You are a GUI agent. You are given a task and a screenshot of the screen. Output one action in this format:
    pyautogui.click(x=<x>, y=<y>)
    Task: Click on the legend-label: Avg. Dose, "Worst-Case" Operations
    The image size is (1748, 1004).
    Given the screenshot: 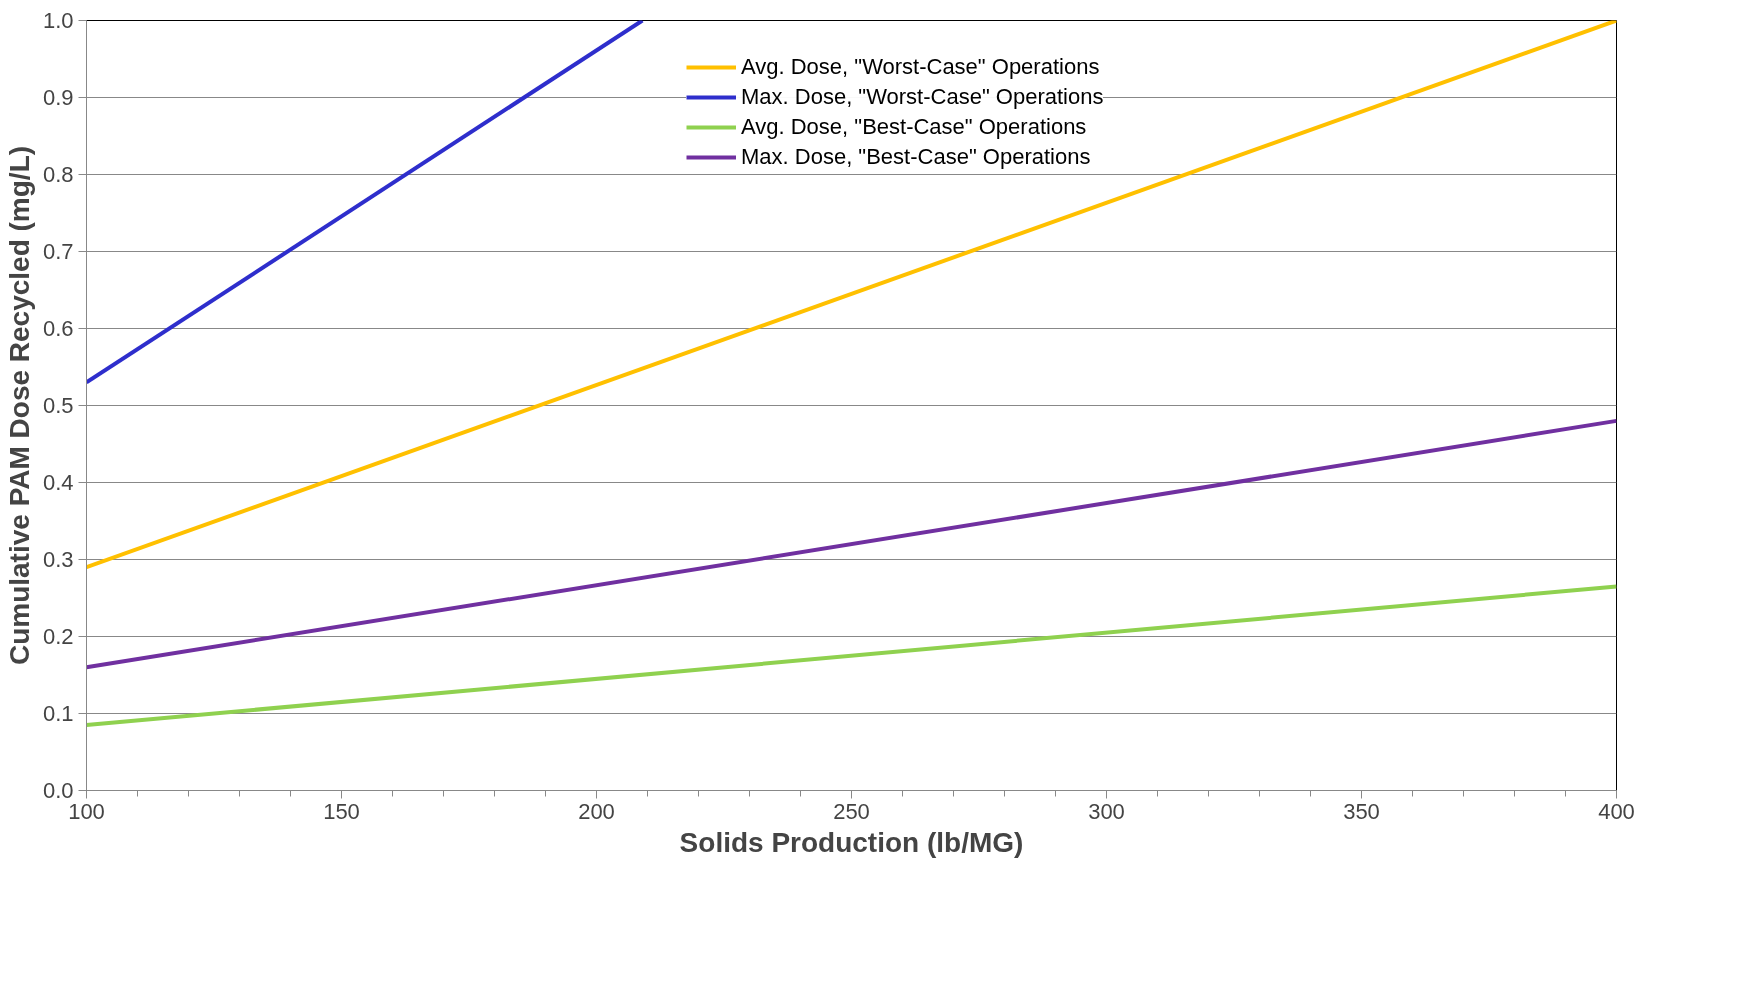 What is the action you would take?
    pyautogui.click(x=920, y=67)
    